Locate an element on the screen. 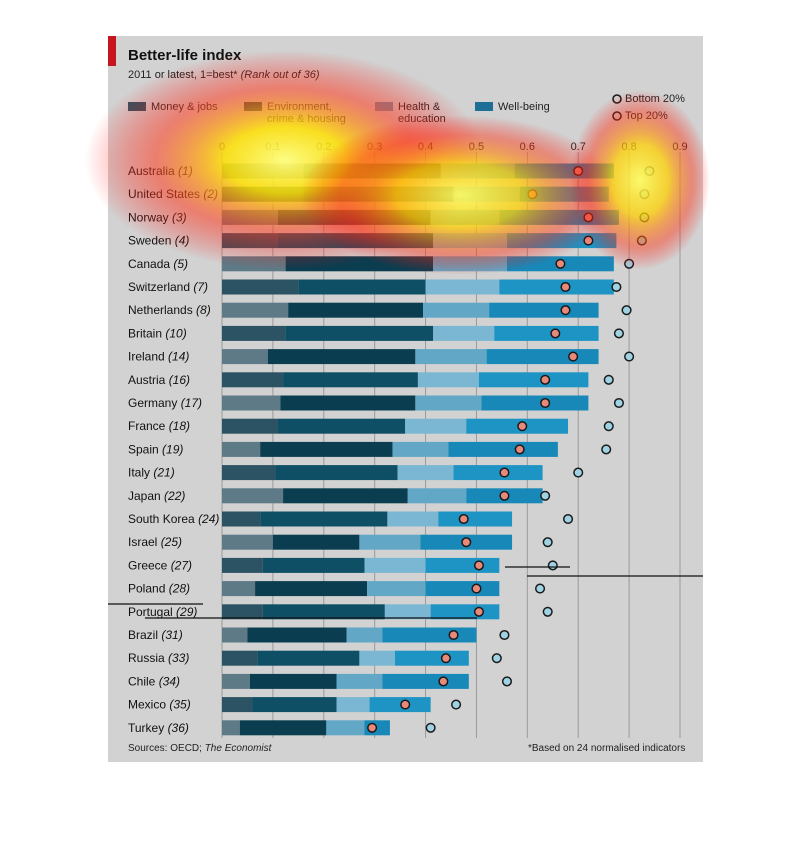  country-rank: (16) is located at coordinates (179, 380).